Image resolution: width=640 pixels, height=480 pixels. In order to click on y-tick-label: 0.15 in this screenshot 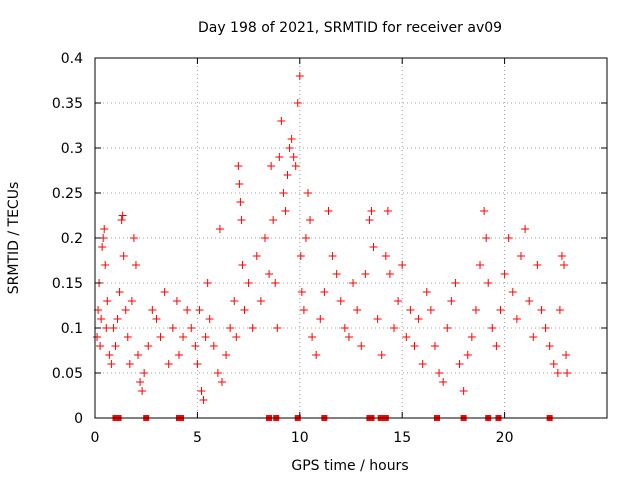, I will do `click(67, 284)`.